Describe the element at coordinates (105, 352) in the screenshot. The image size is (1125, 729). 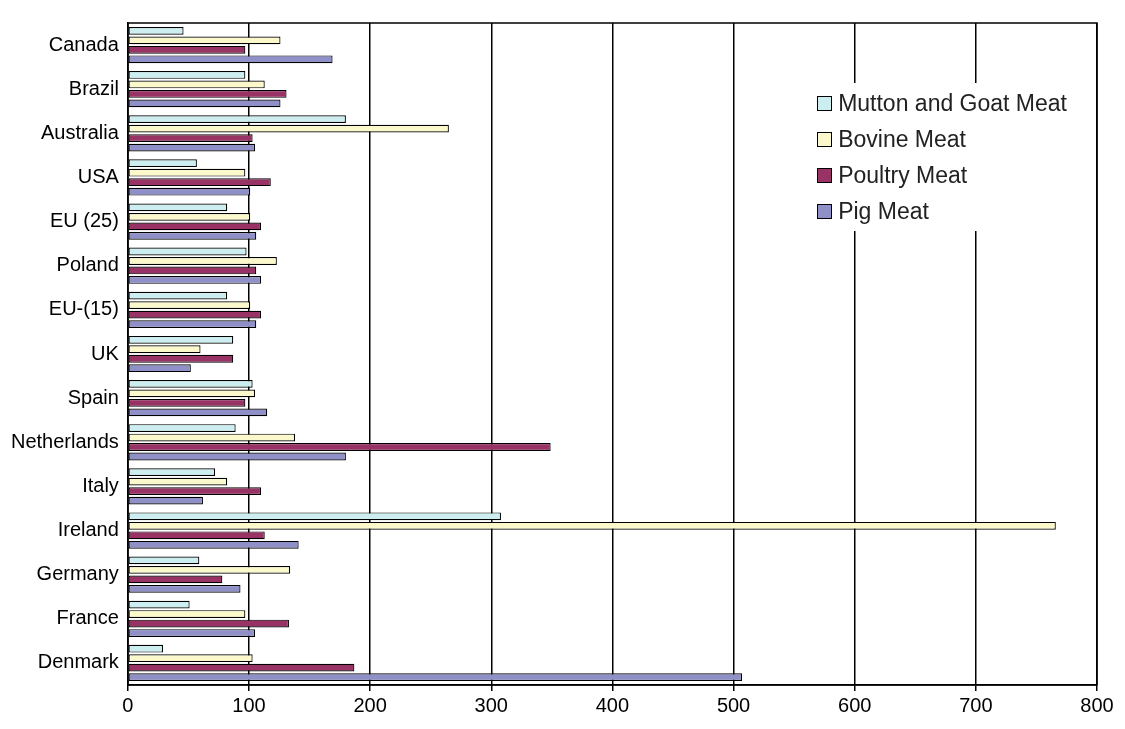
I see `y-tick-label: UK` at that location.